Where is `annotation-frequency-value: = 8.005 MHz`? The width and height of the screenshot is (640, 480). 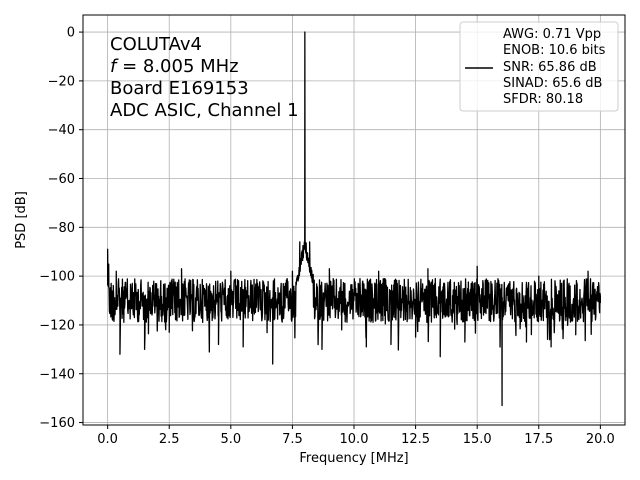 annotation-frequency-value: = 8.005 MHz is located at coordinates (177, 66).